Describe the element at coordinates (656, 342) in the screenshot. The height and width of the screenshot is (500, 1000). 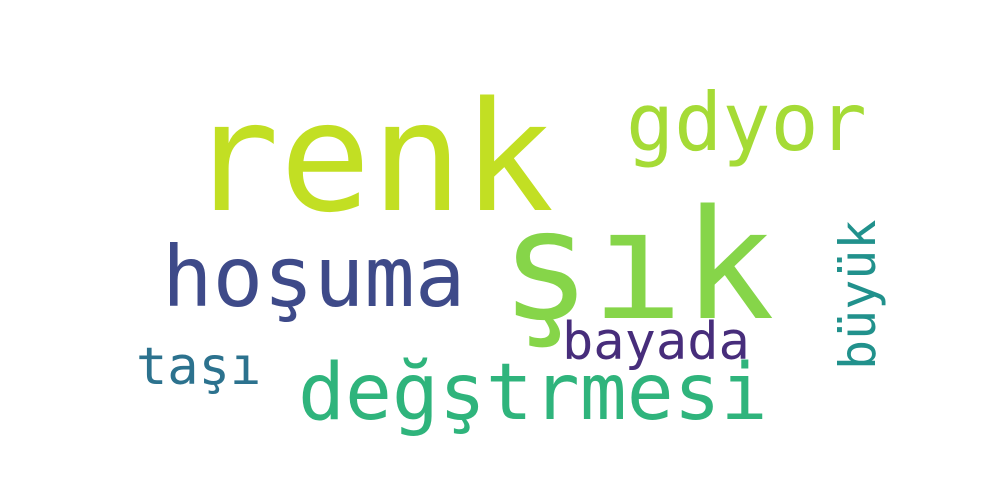
I see `word-bayada: bayada` at that location.